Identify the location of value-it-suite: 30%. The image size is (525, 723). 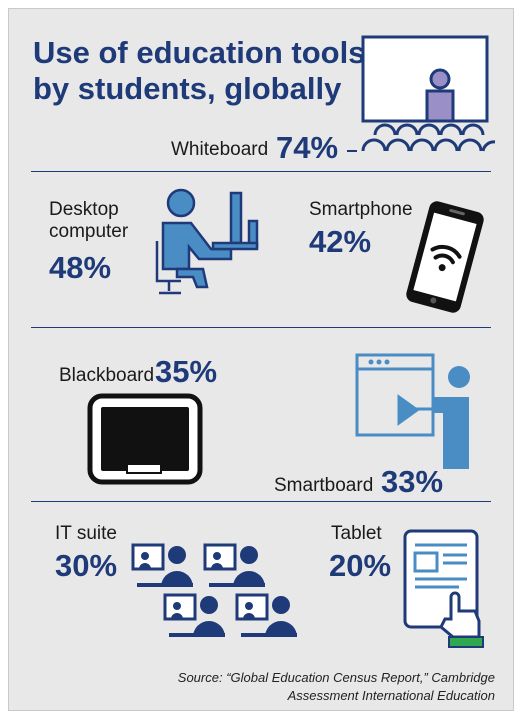
(86, 565).